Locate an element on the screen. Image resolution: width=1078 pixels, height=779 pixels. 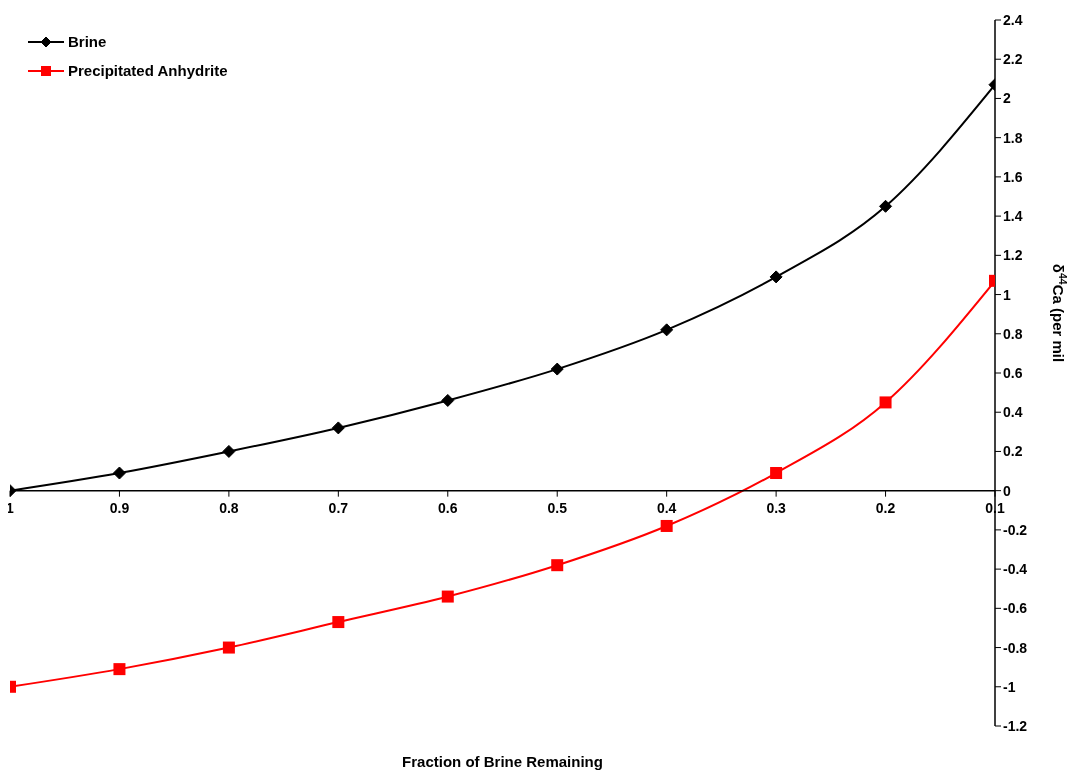
y-tick-label: 0.4 is located at coordinates (1013, 412).